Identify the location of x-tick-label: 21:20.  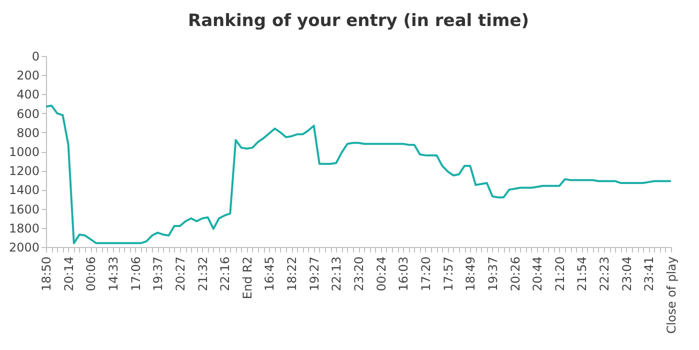
(559, 274).